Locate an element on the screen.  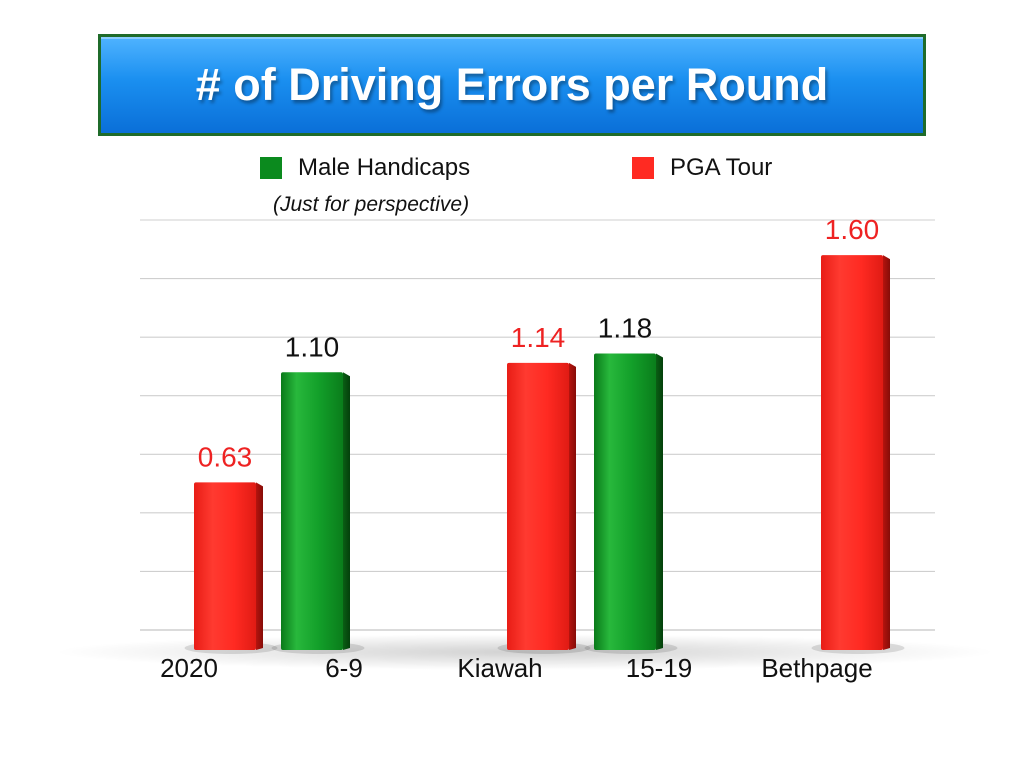
legend-swatch-male is located at coordinates (271, 168).